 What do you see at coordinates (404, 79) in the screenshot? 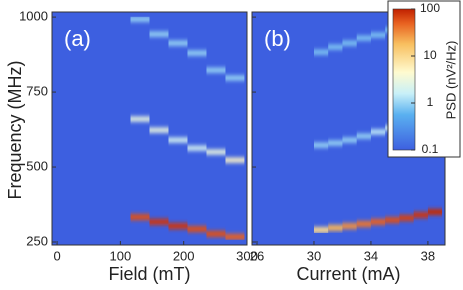
I see `colorbar` at bounding box center [404, 79].